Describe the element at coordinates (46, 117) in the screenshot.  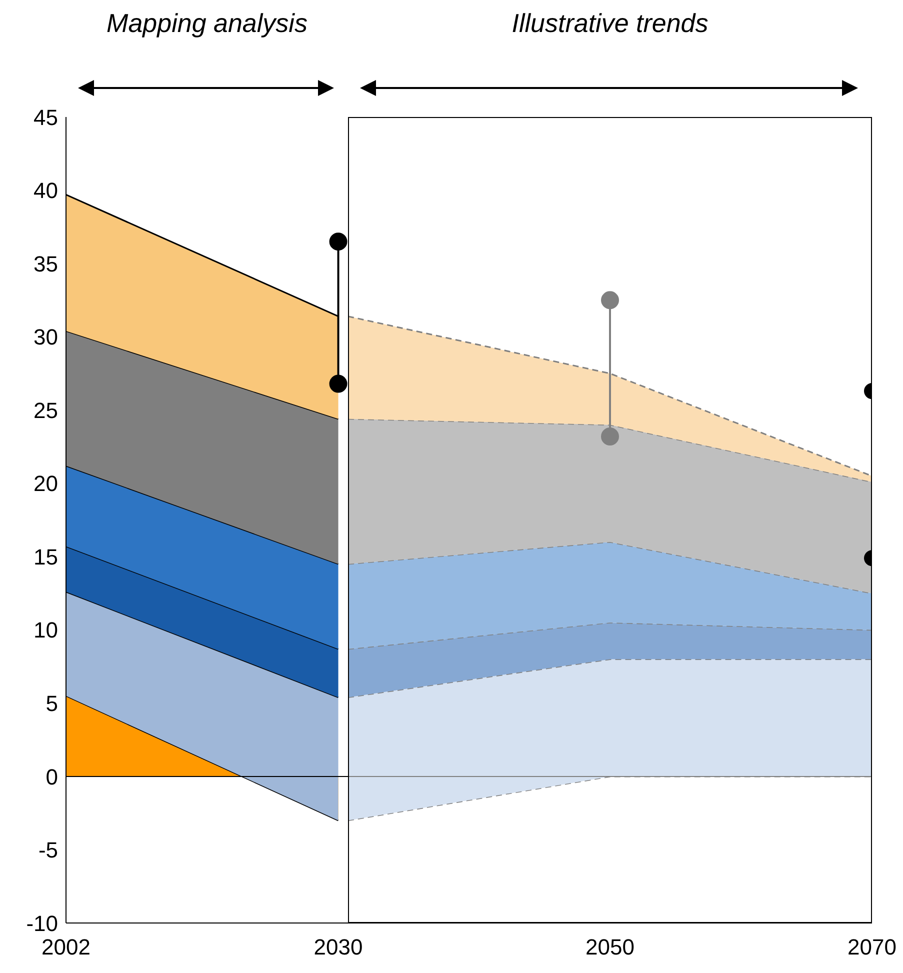
I see `y-tick-label: 45` at that location.